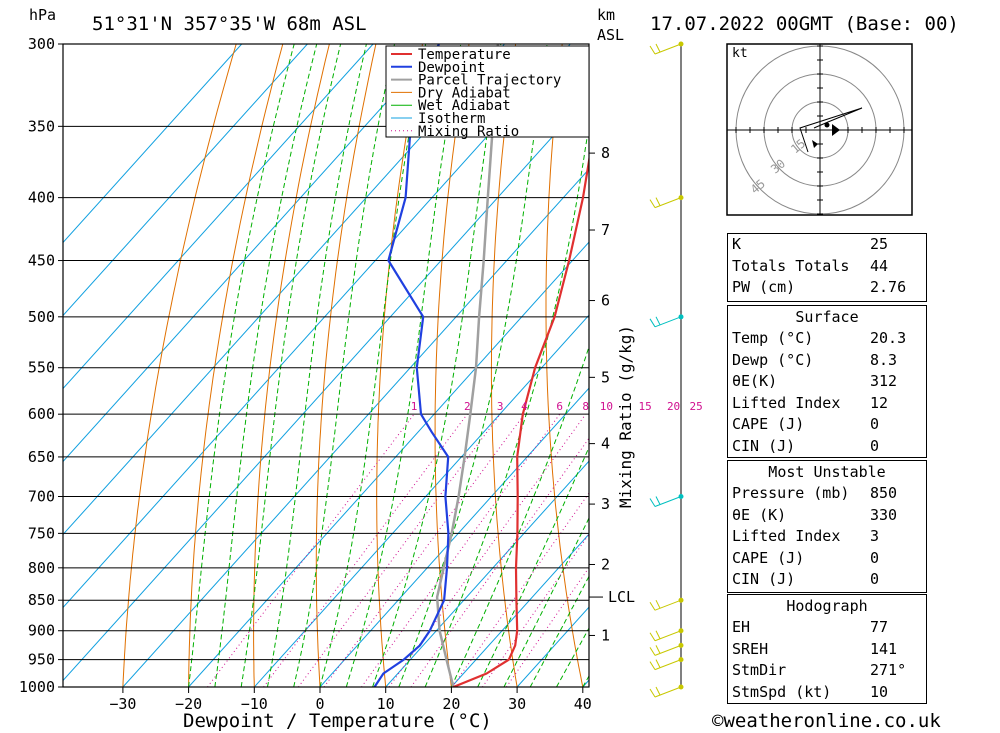 This screenshot has height=733, width=1000. What do you see at coordinates (645, 406) in the screenshot?
I see `mixing-ratio-label: 15` at bounding box center [645, 406].